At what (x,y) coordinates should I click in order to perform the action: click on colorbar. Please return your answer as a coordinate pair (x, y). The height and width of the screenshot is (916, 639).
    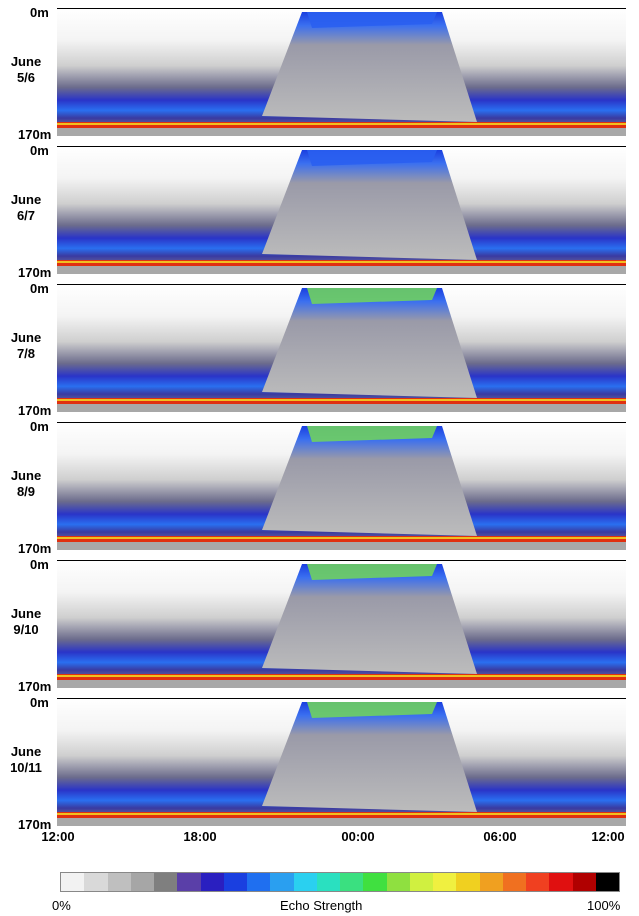
    Looking at the image, I should click on (340, 882).